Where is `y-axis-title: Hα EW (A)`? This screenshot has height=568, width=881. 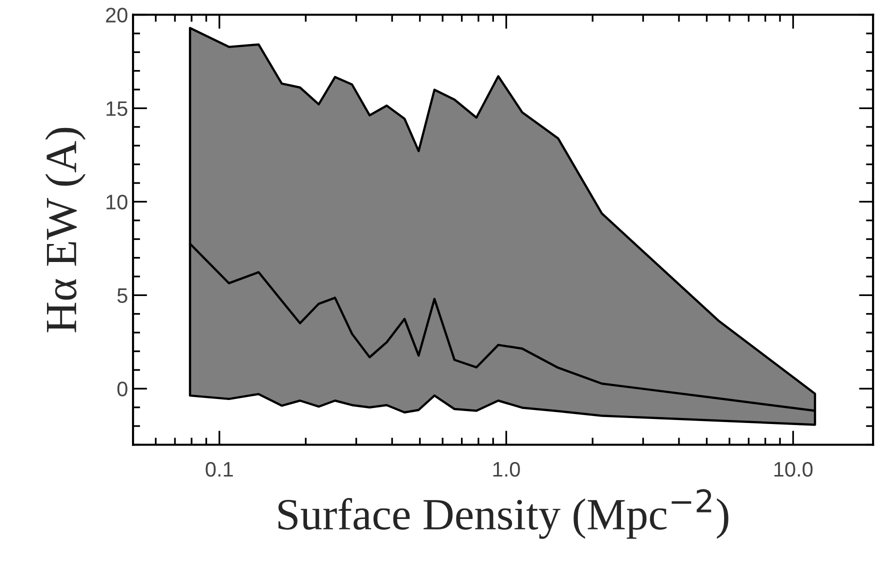
y-axis-title: Hα EW (A) is located at coordinates (65, 230).